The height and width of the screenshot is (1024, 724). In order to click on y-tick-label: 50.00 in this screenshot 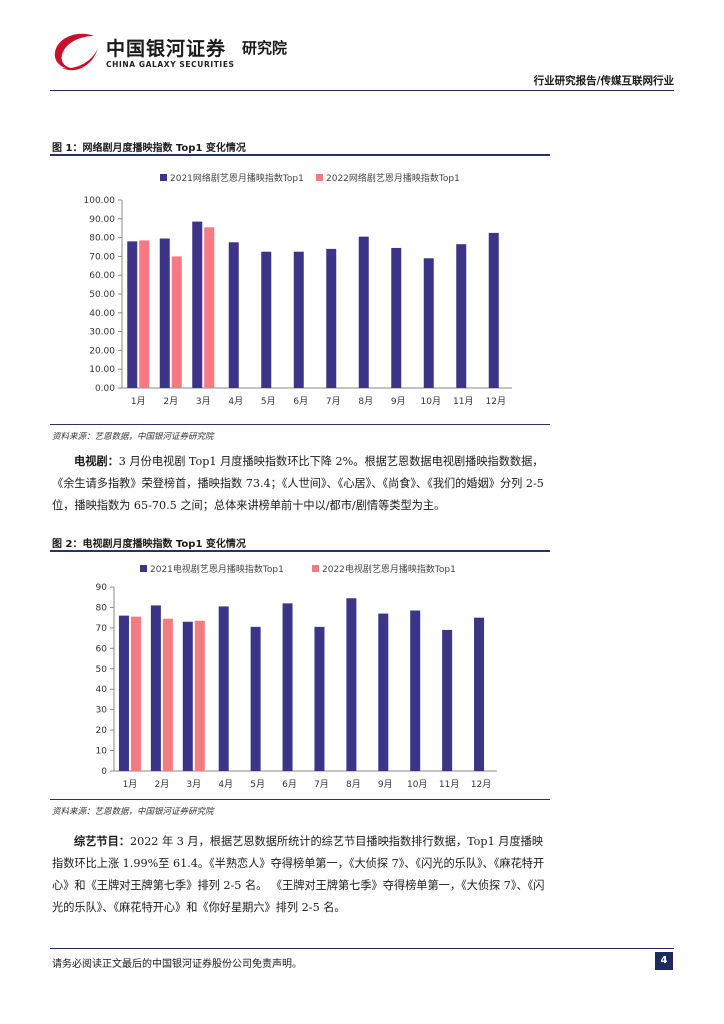, I will do `click(102, 295)`.